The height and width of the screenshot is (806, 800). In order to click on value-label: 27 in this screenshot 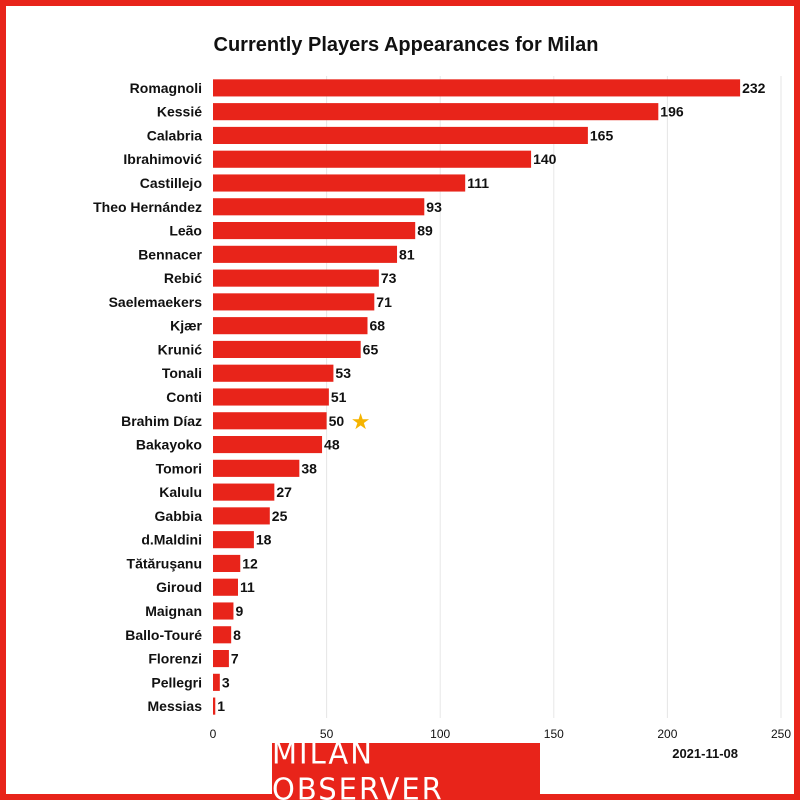, I will do `click(284, 492)`.